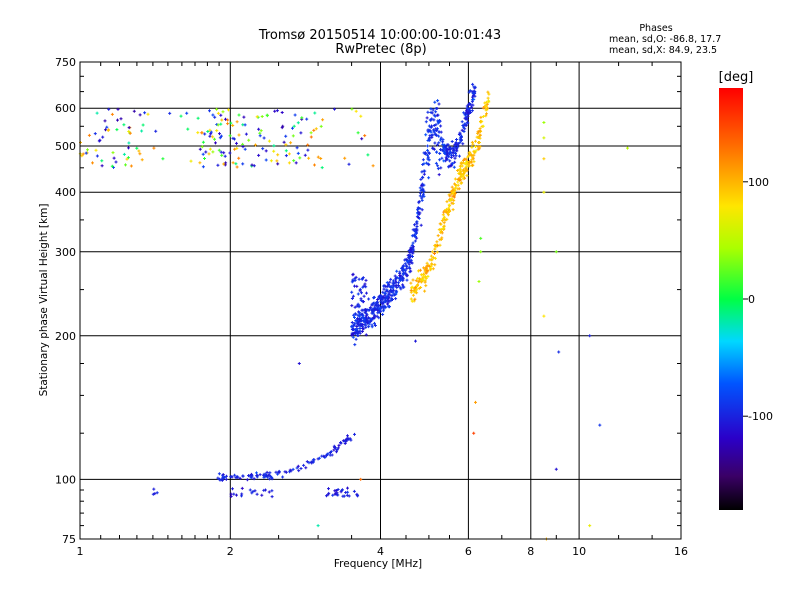 The height and width of the screenshot is (600, 800). Describe the element at coordinates (731, 299) in the screenshot. I see `colorbar` at that location.